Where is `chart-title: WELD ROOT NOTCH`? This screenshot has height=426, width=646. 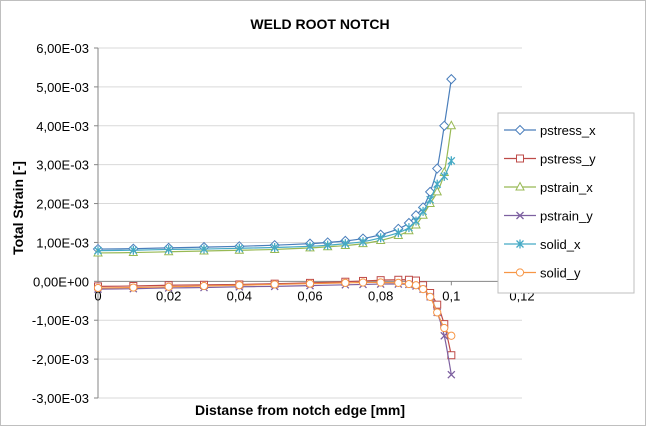 chart-title: WELD ROOT NOTCH is located at coordinates (319, 24).